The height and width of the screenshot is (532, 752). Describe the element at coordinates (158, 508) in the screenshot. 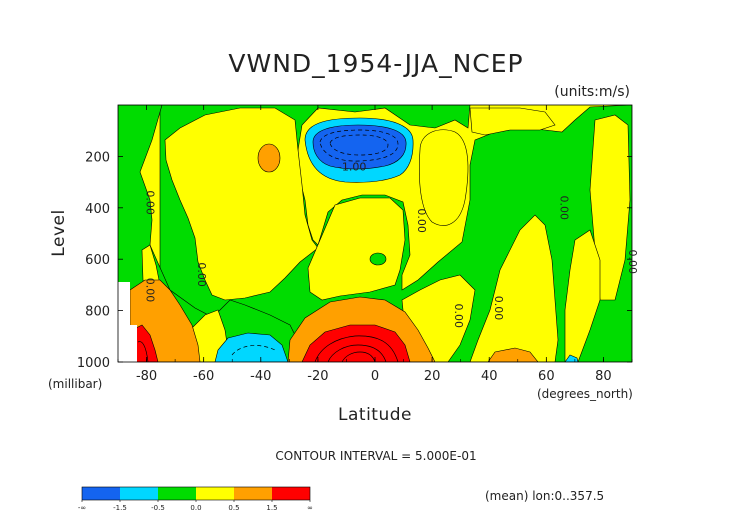

I see `colorbar-label: -0.5` at that location.